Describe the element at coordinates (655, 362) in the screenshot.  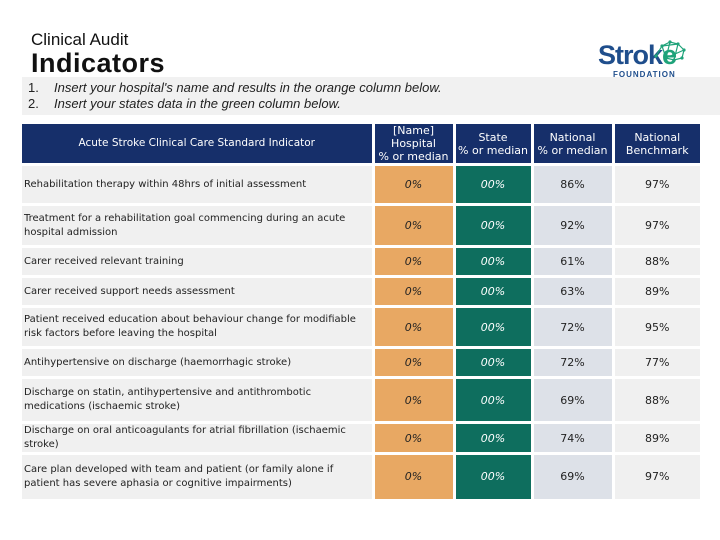
I see `benchmark-value-cell: 77%` at that location.